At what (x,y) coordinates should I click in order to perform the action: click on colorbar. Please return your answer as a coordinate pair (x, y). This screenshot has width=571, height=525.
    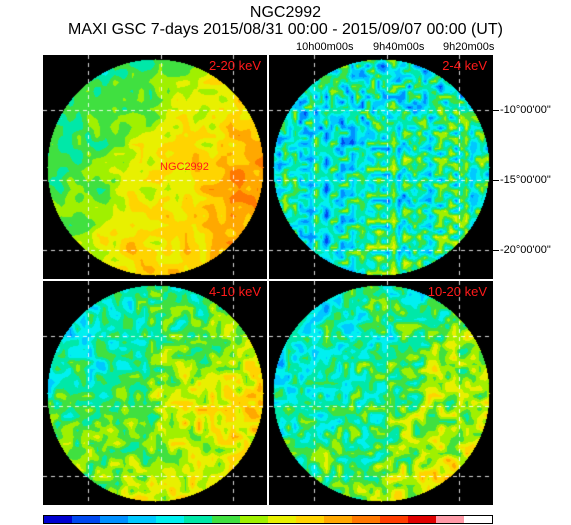
    Looking at the image, I should click on (268, 519).